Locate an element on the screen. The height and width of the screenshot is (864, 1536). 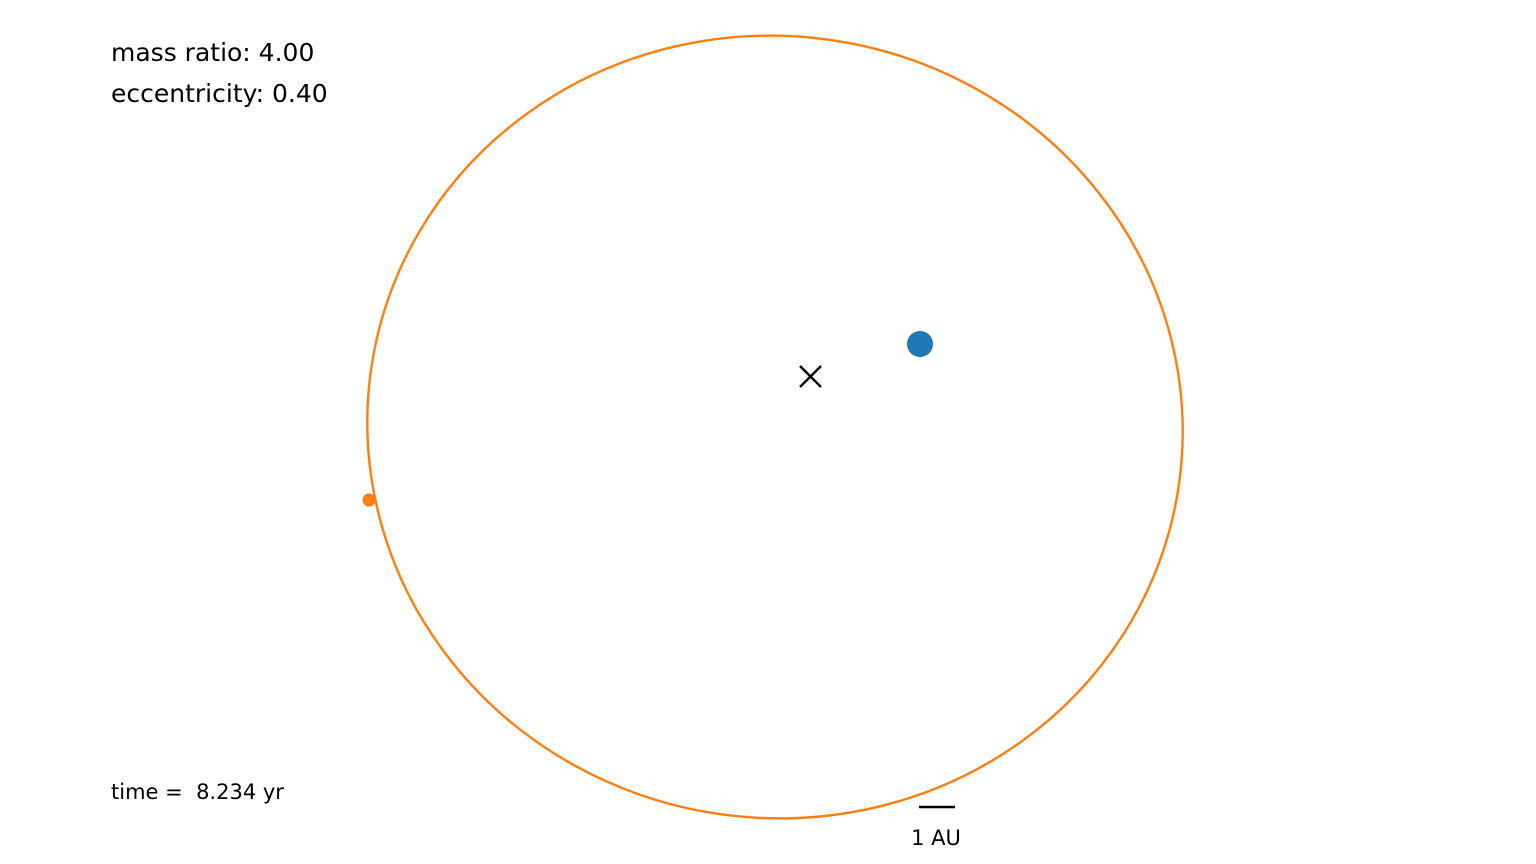
primary-star is located at coordinates (920, 344).